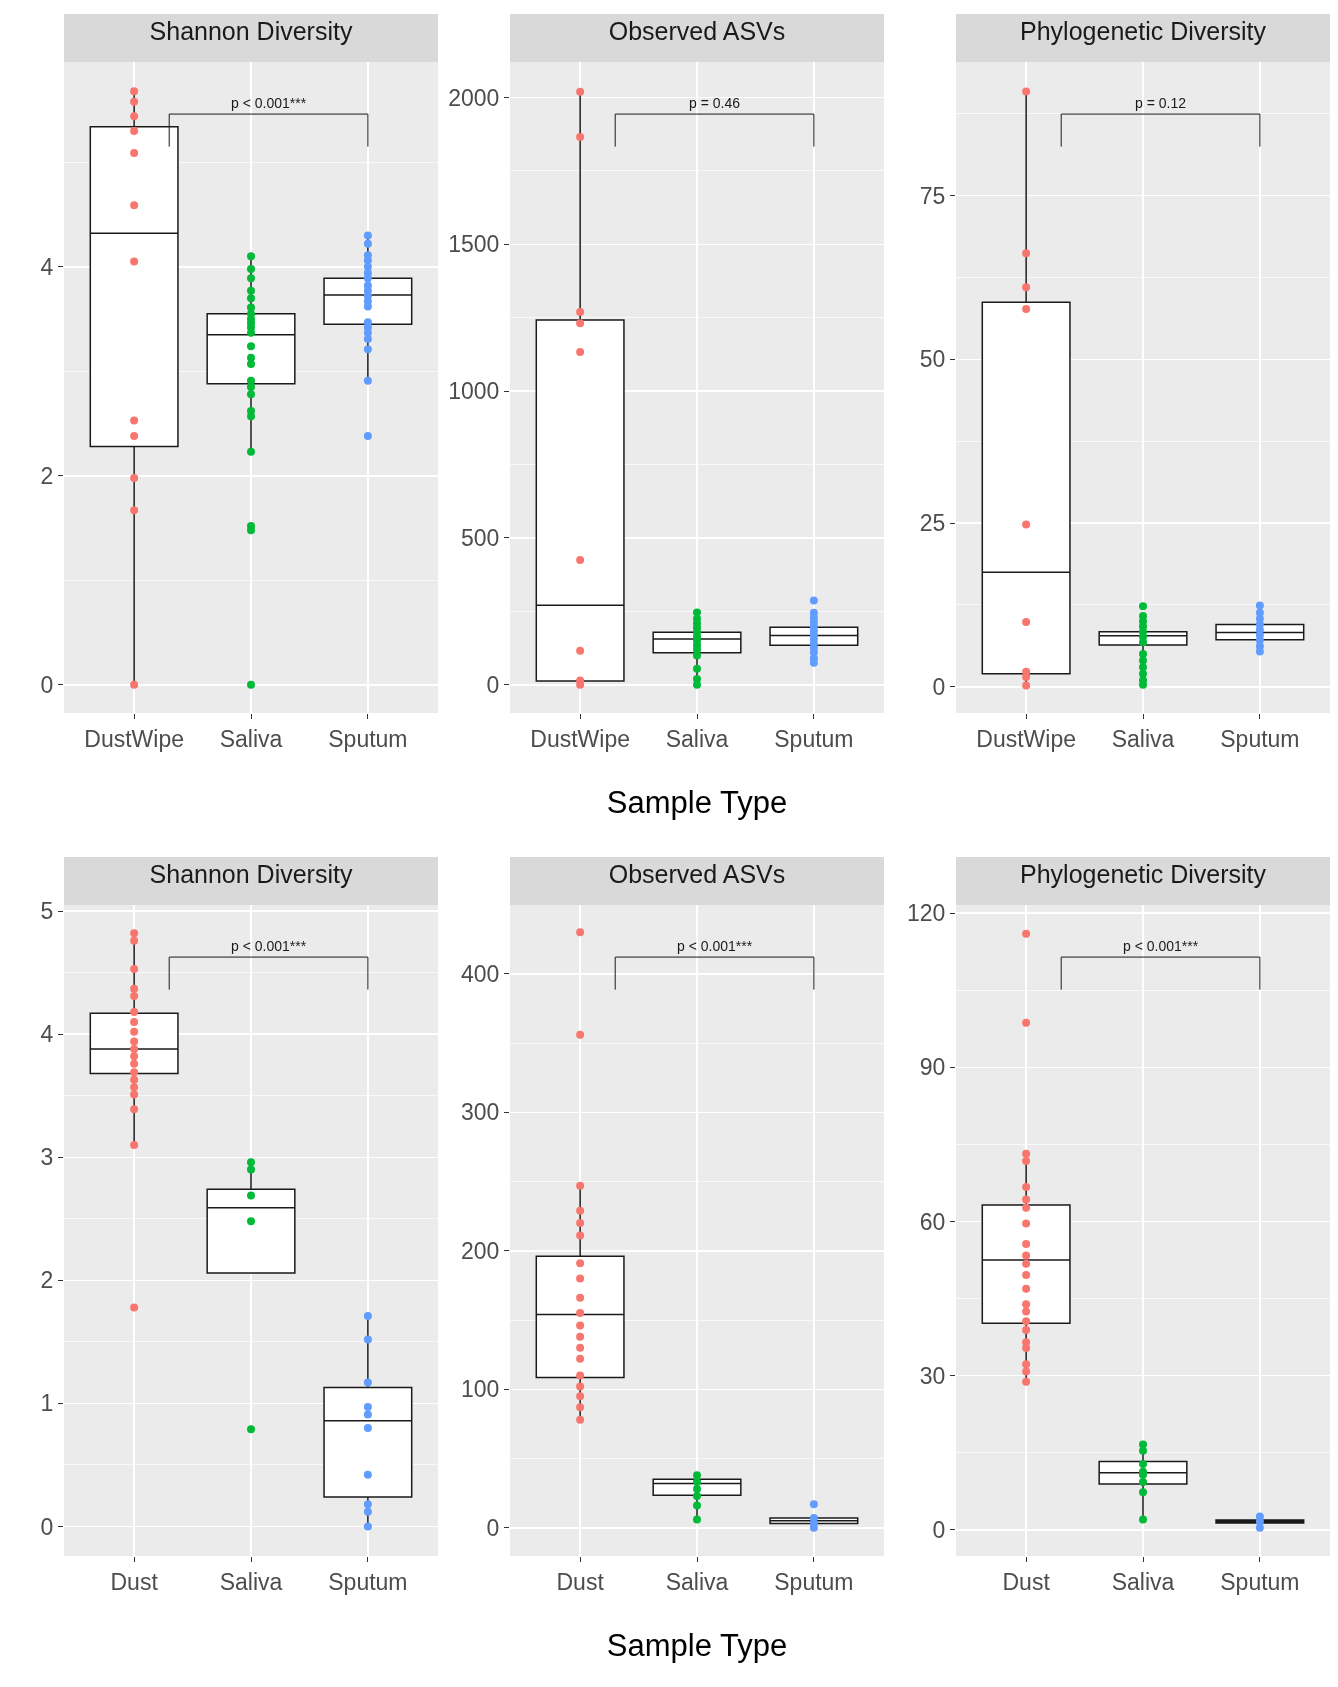 Image resolution: width=1338 pixels, height=1687 pixels. What do you see at coordinates (1161, 103) in the screenshot?
I see `annotation: p = 0.12` at bounding box center [1161, 103].